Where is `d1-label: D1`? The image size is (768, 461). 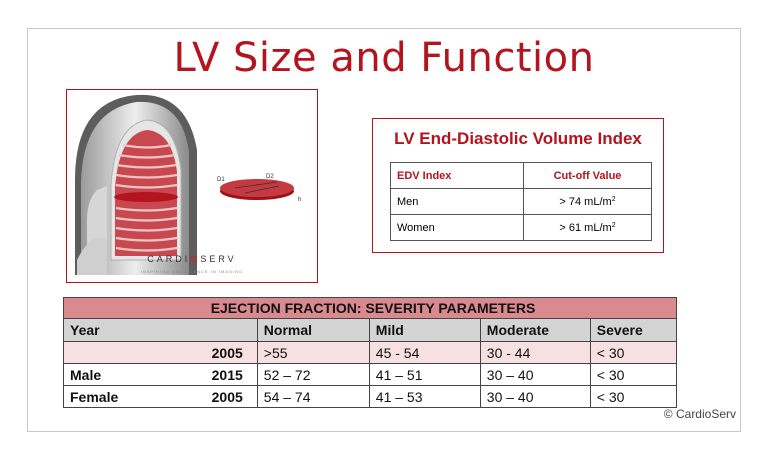
d1-label: D1 is located at coordinates (221, 180).